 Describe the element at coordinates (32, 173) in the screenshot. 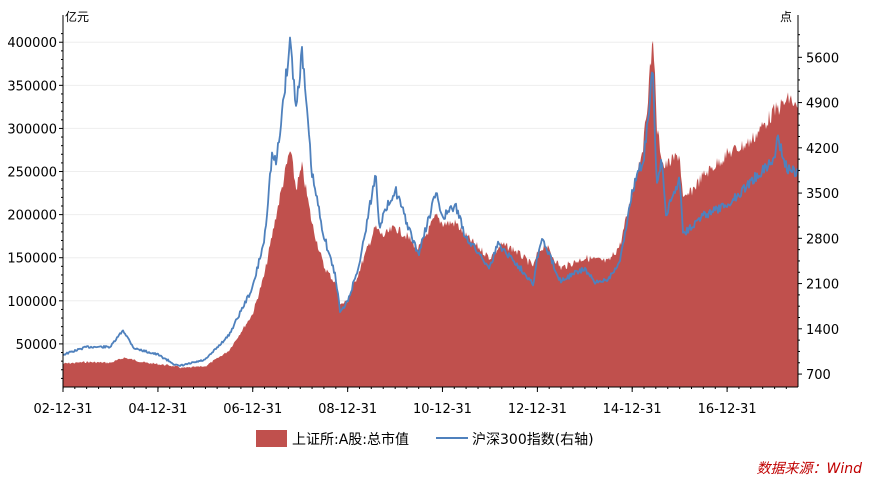

I see `left-tick-label: 250000` at that location.